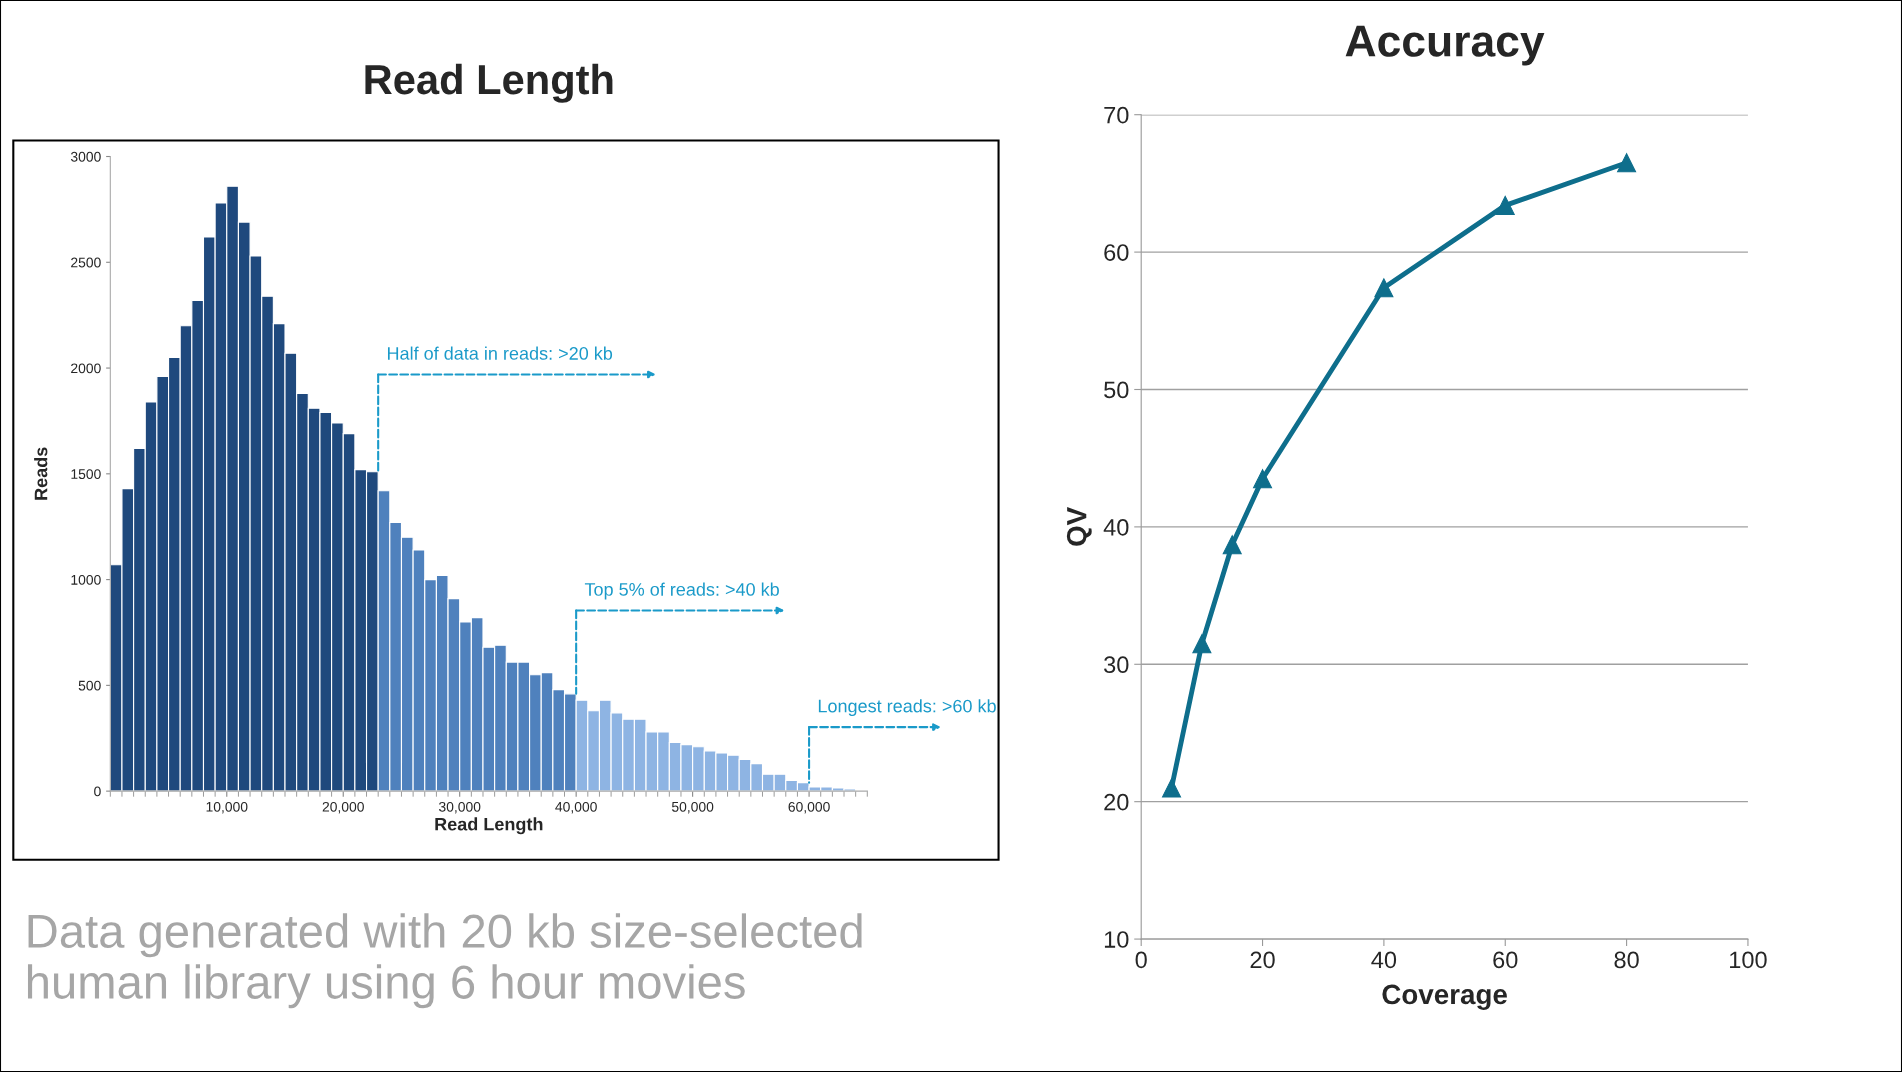 This screenshot has height=1072, width=1902. Describe the element at coordinates (1626, 960) in the screenshot. I see `x-tick-label: 80` at that location.